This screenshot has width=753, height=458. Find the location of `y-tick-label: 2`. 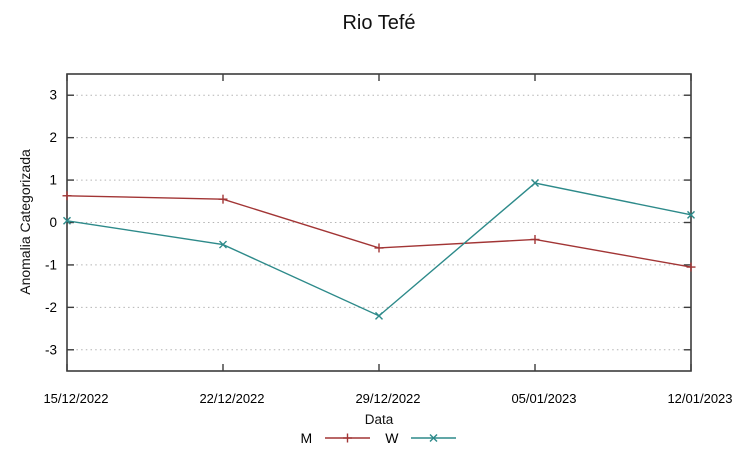

y-tick-label: 2 is located at coordinates (53, 137).